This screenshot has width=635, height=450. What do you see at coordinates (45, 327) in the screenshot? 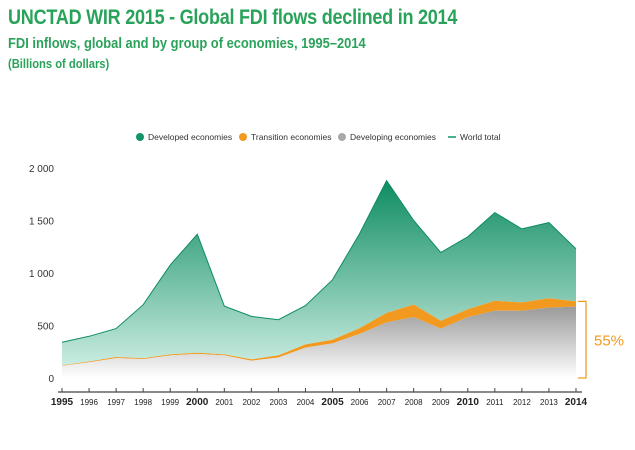
I see `y-tick-label: 500` at bounding box center [45, 327].